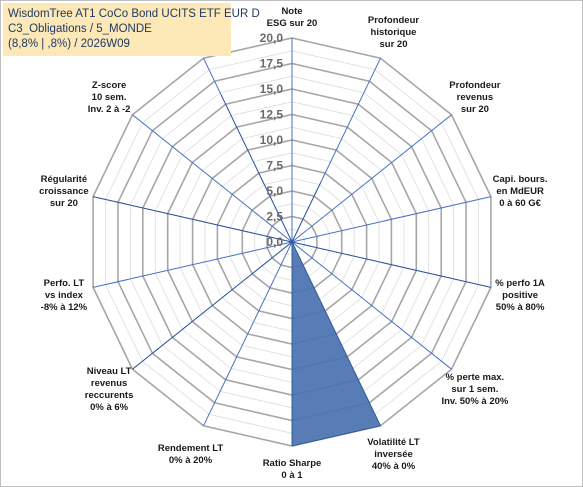  I want to click on radial-tick-label: 20,0, so click(272, 38).